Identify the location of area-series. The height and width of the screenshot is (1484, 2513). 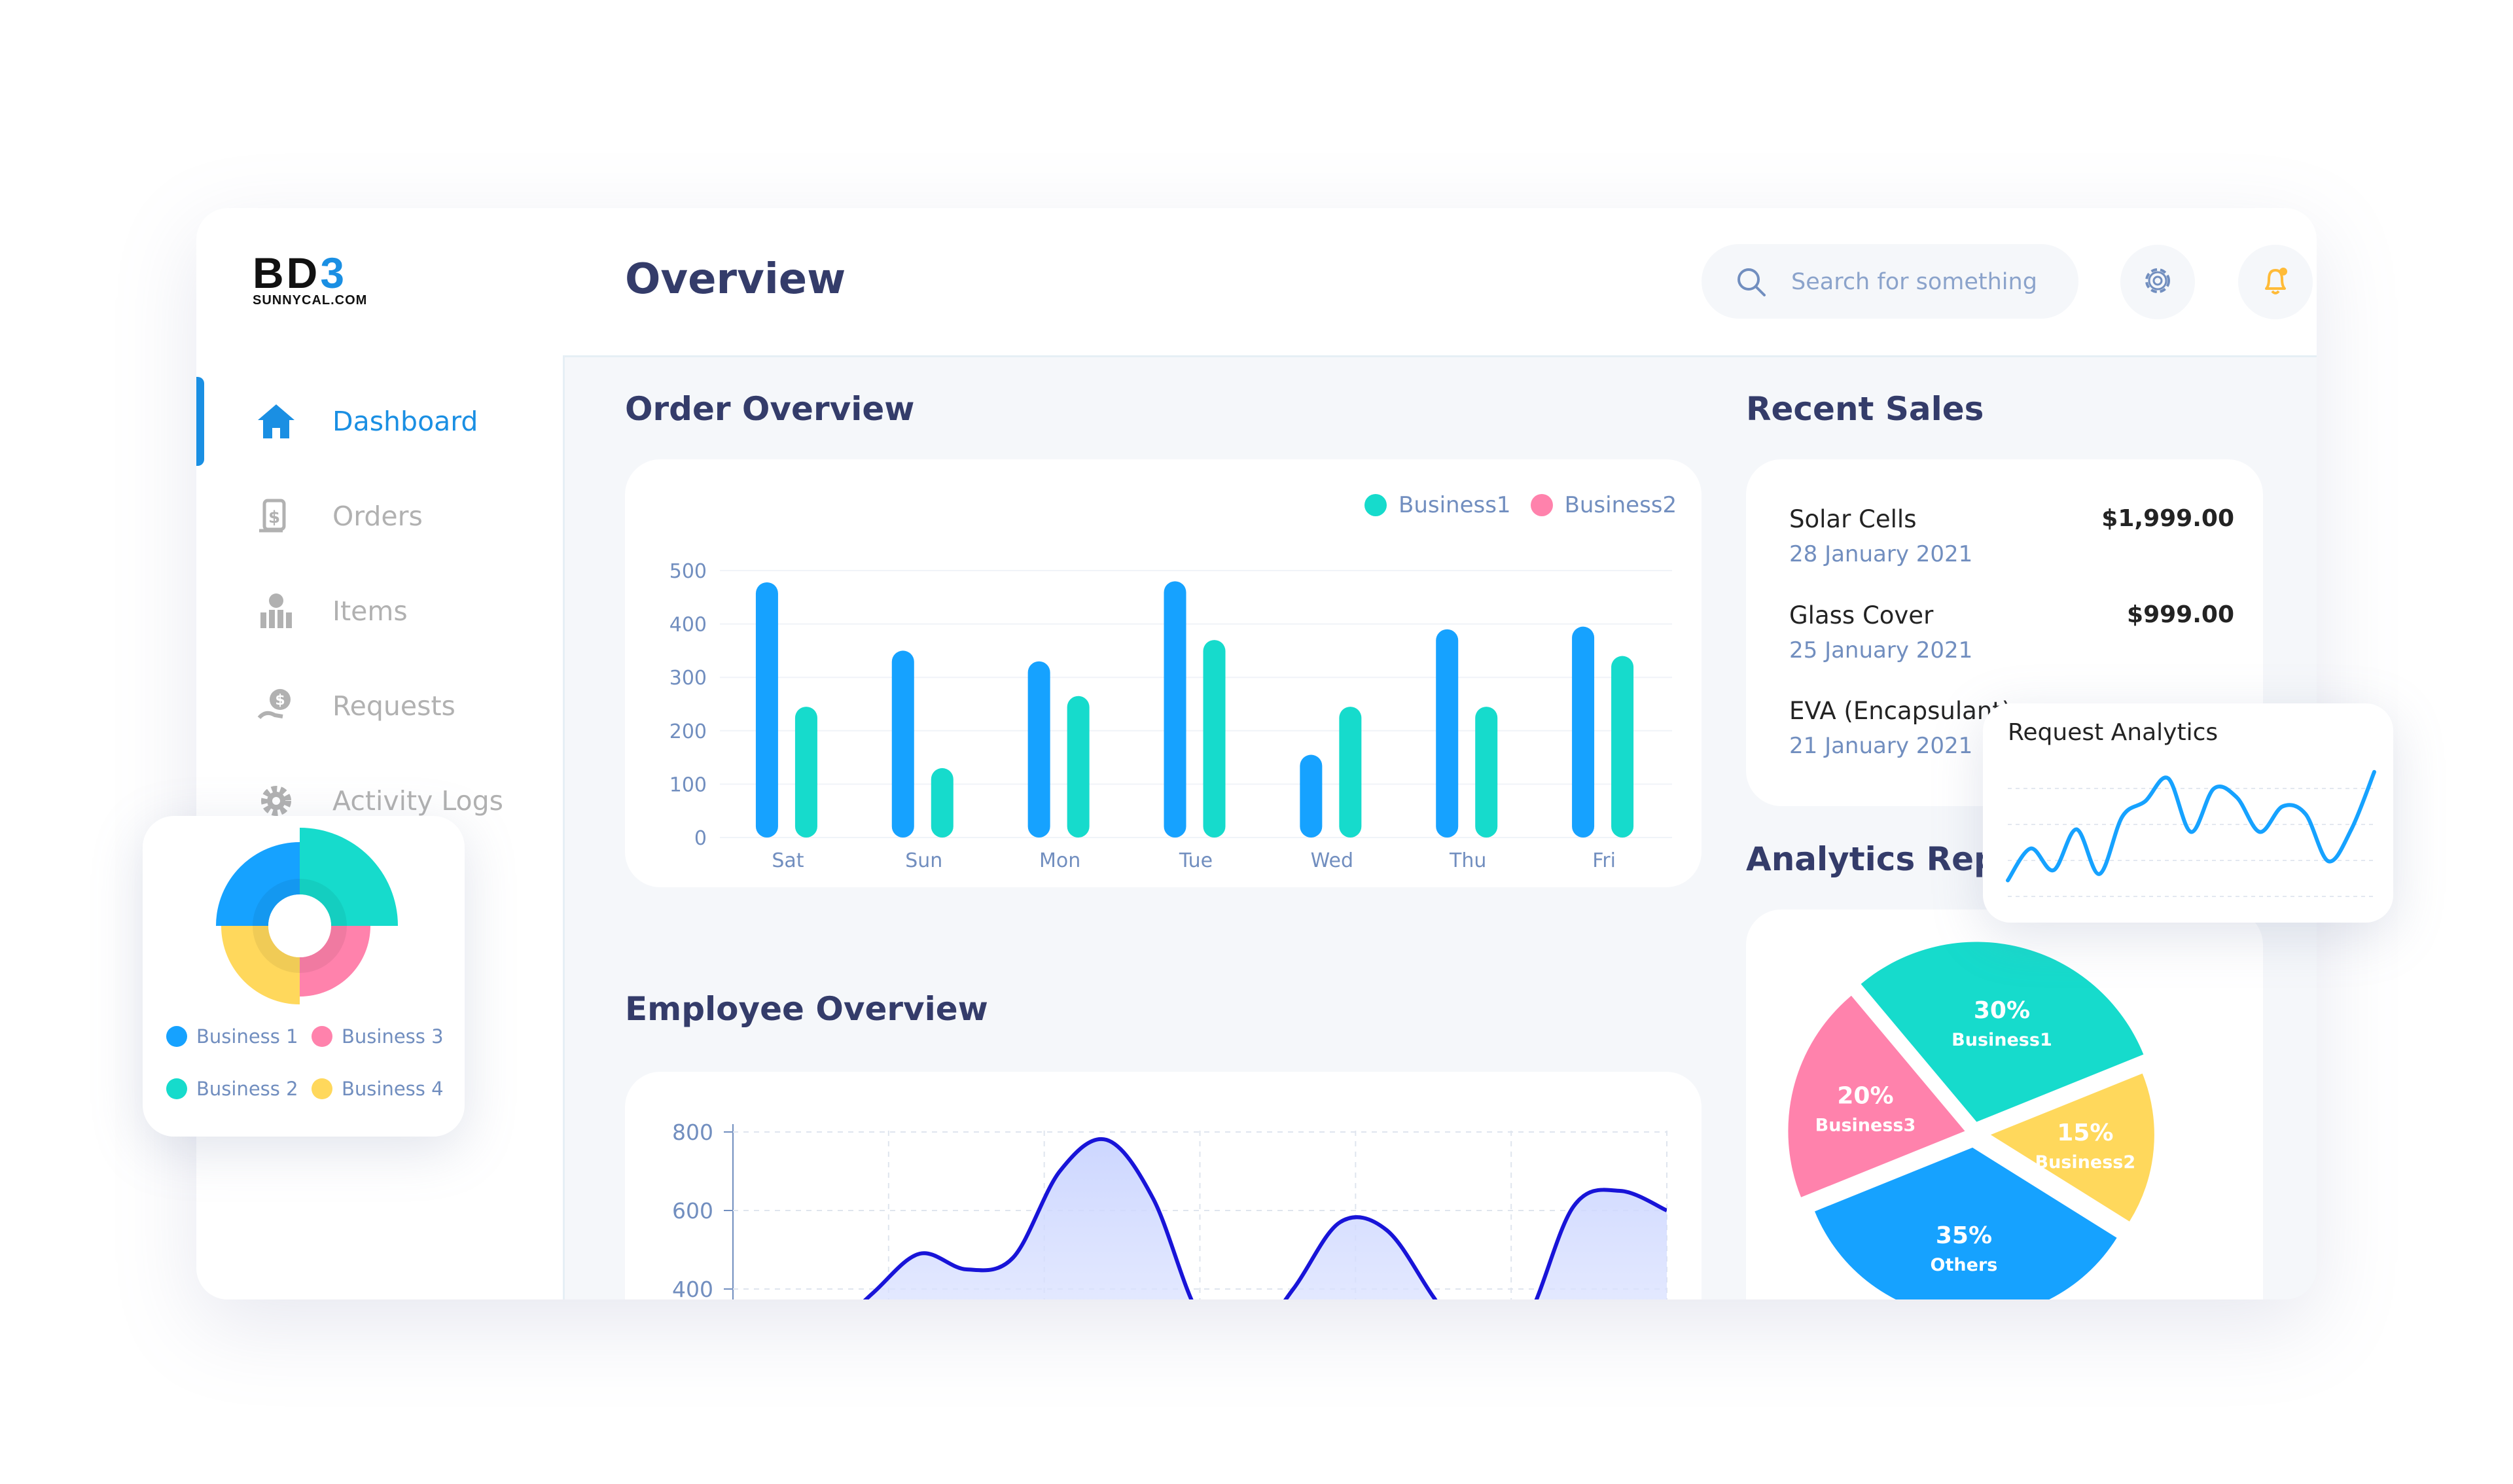
(1265, 1218).